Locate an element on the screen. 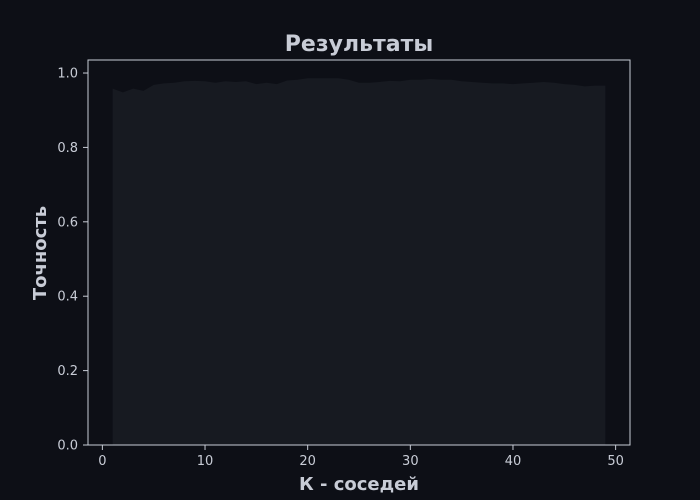  x-tick-label: 50 is located at coordinates (615, 461).